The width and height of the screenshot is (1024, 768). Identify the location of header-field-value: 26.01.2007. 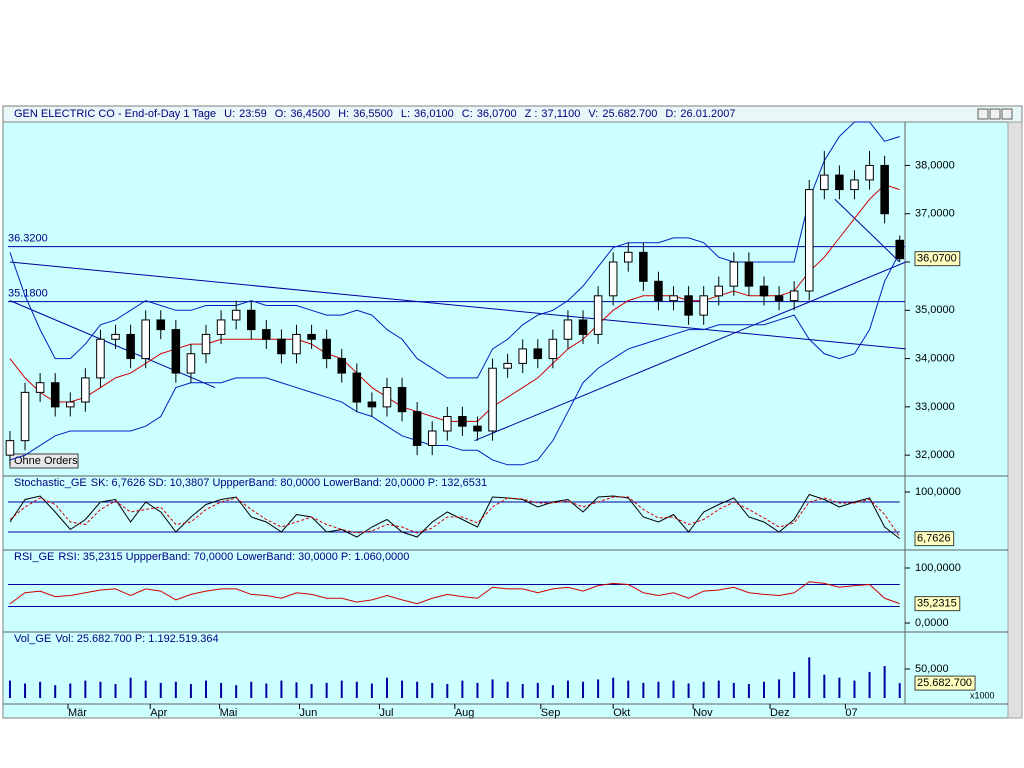
(707, 114).